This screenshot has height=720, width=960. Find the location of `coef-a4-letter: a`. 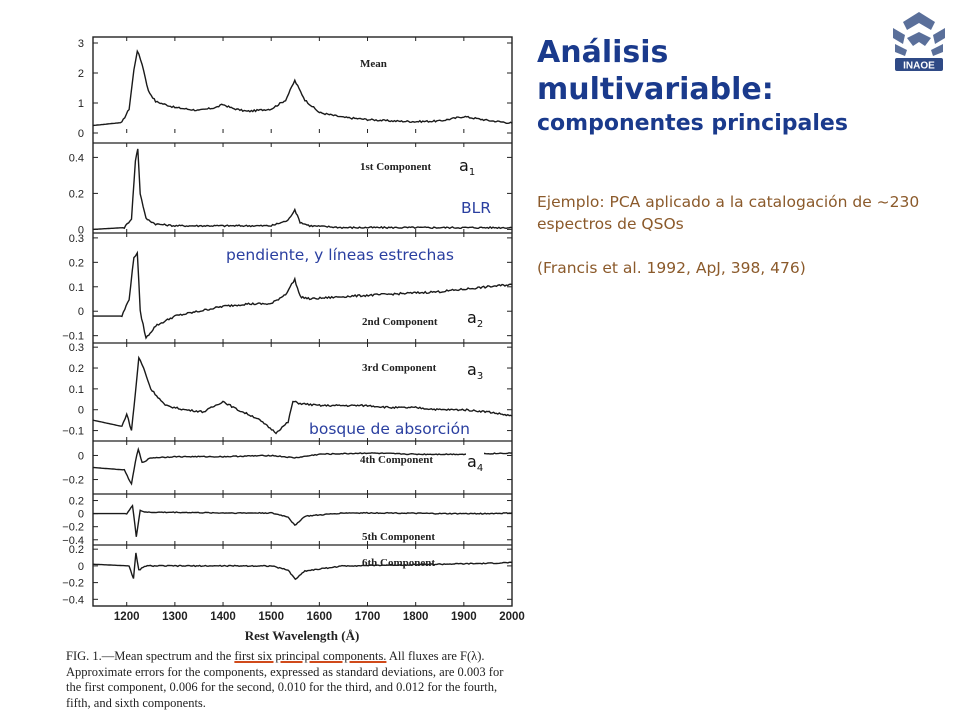

coef-a4-letter: a is located at coordinates (472, 461).